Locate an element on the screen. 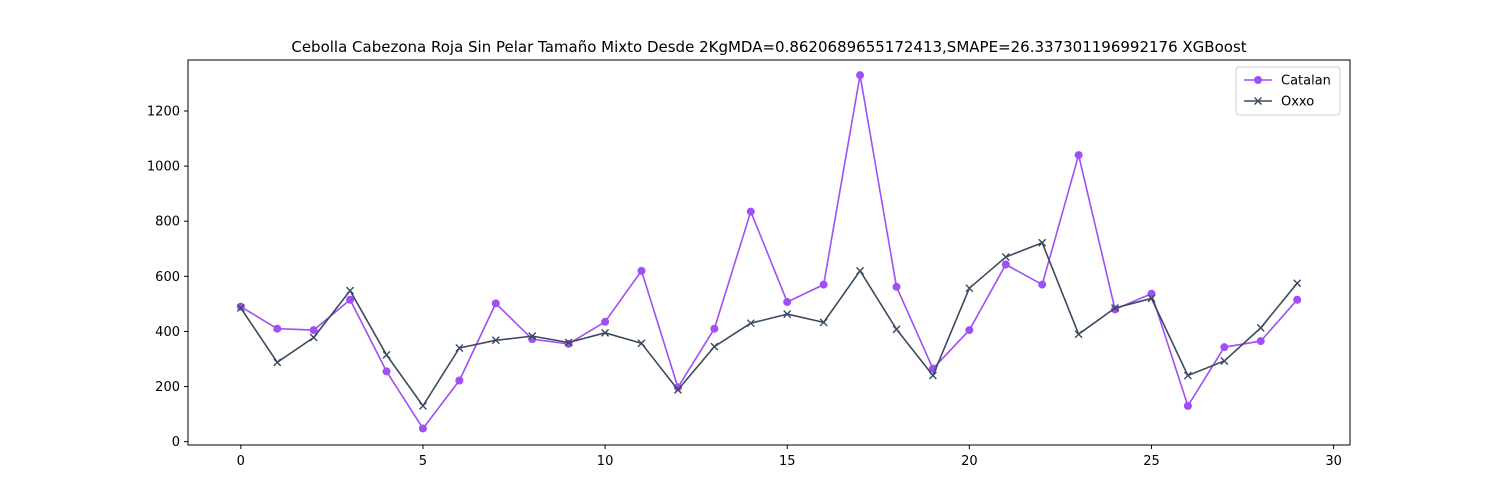  x-tick-label: 0 is located at coordinates (241, 461).